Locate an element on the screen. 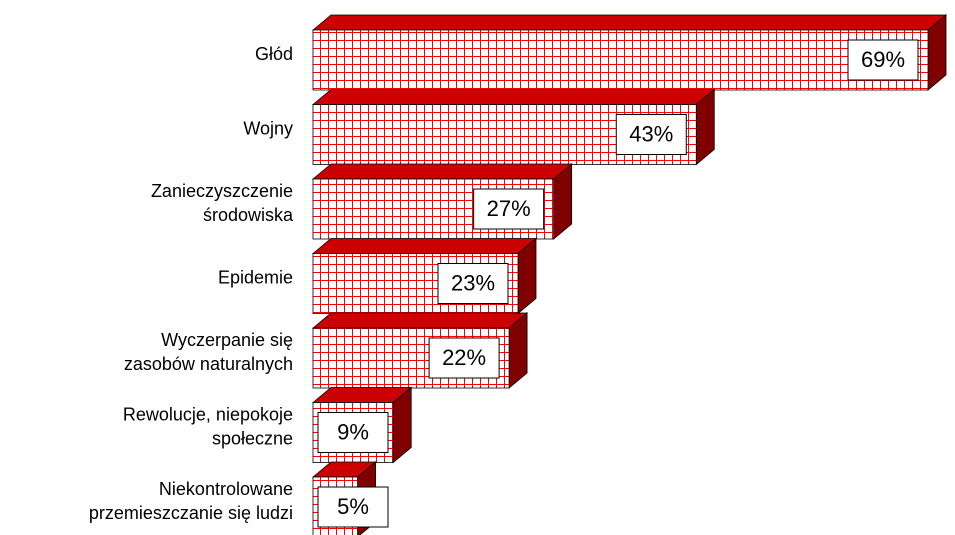  value-label: 69% is located at coordinates (883, 59).